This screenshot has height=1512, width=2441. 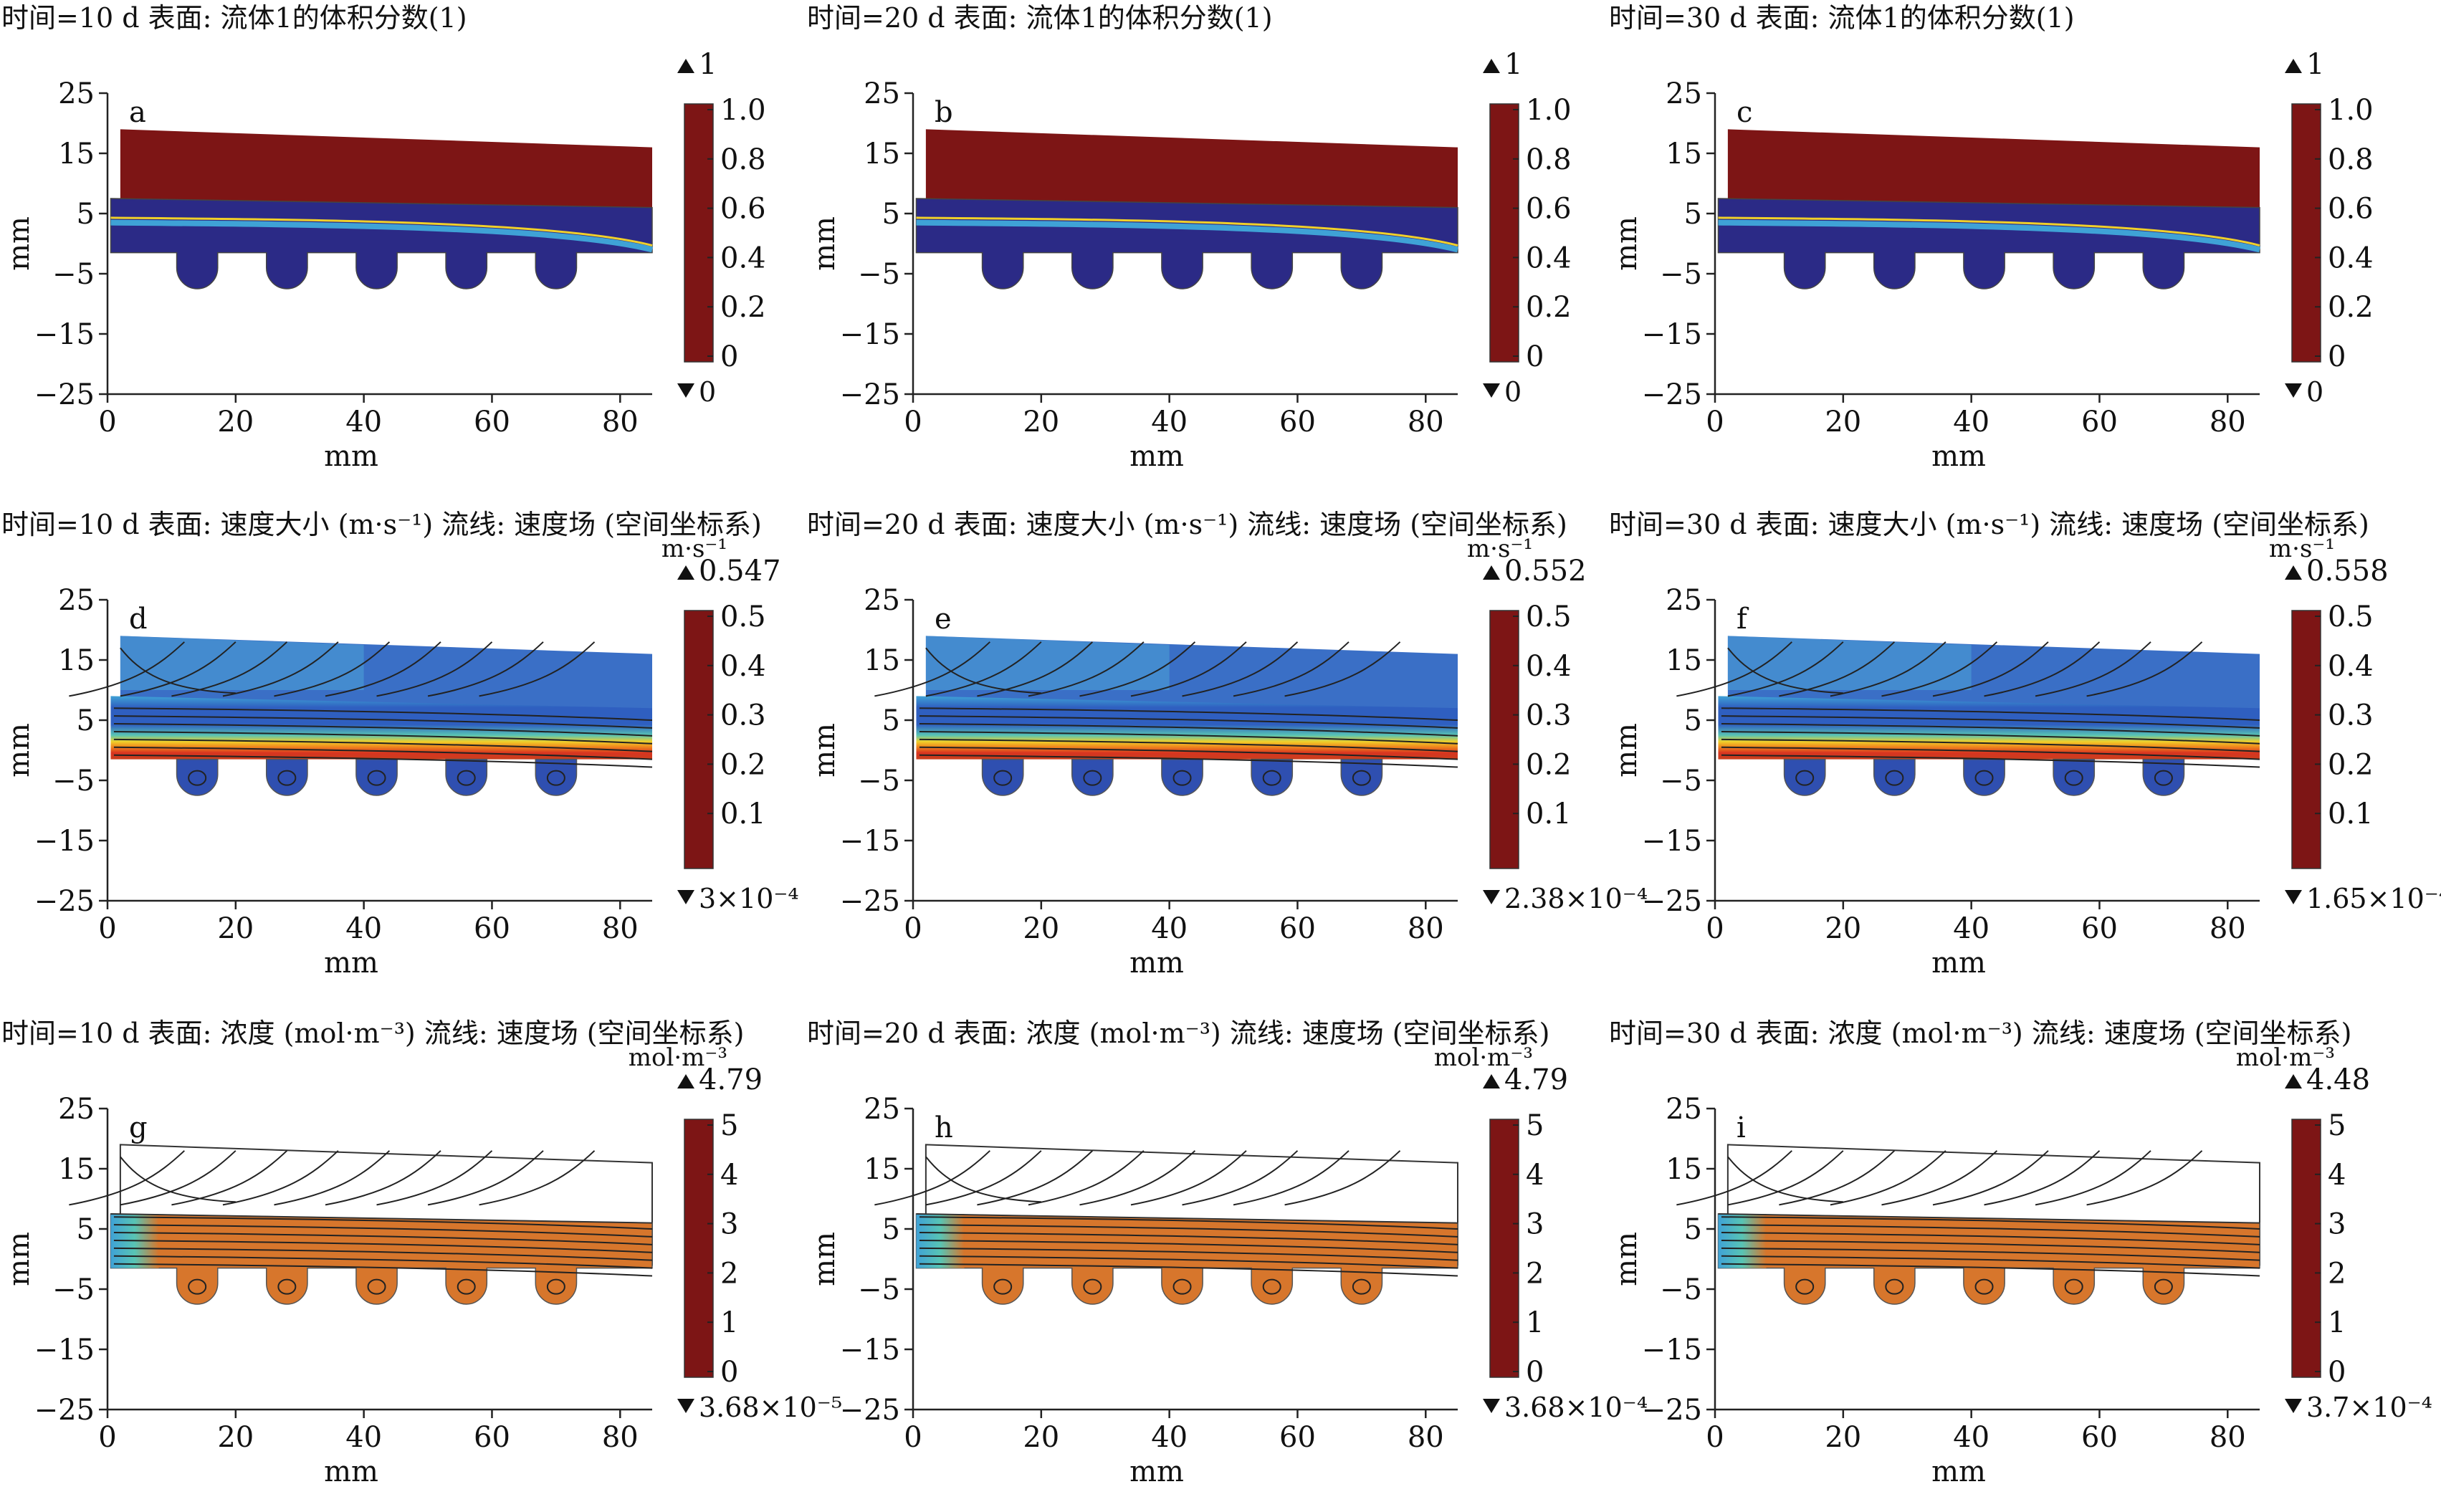 I want to click on panel-letter: h, so click(x=944, y=1127).